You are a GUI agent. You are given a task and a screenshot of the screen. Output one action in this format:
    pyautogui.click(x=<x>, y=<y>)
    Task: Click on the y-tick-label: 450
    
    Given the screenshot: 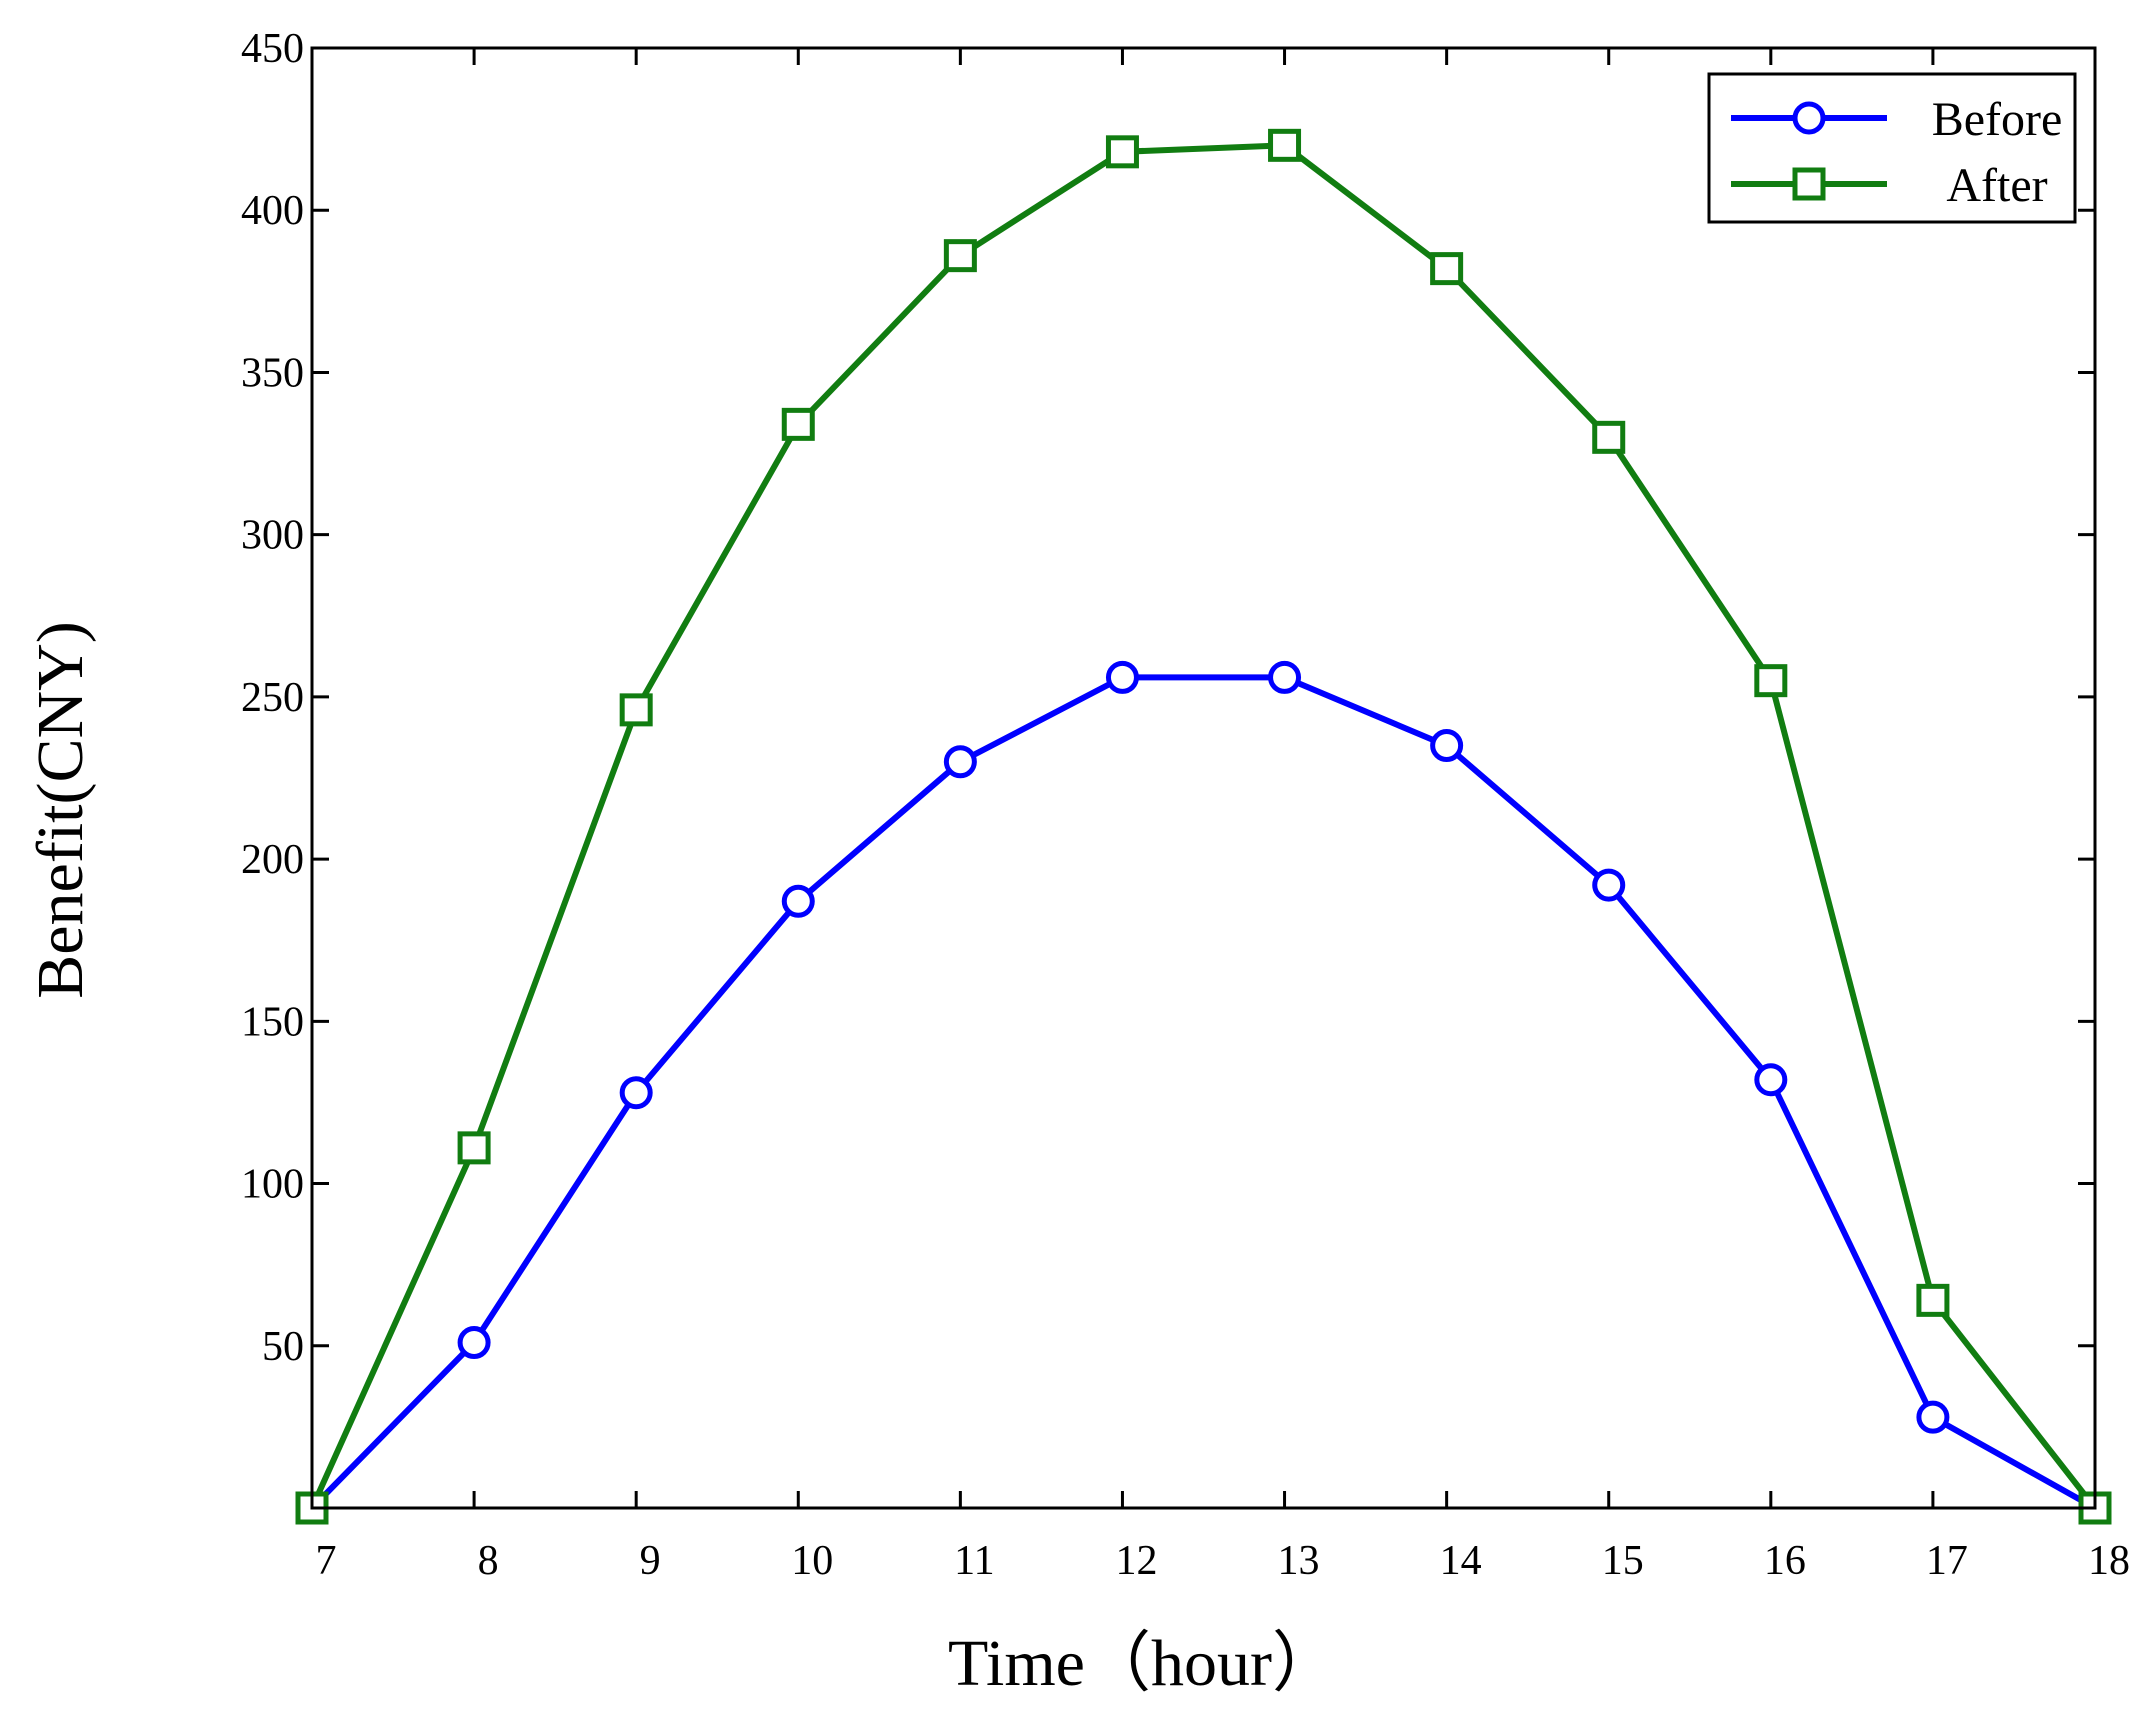 What is the action you would take?
    pyautogui.click(x=272, y=49)
    